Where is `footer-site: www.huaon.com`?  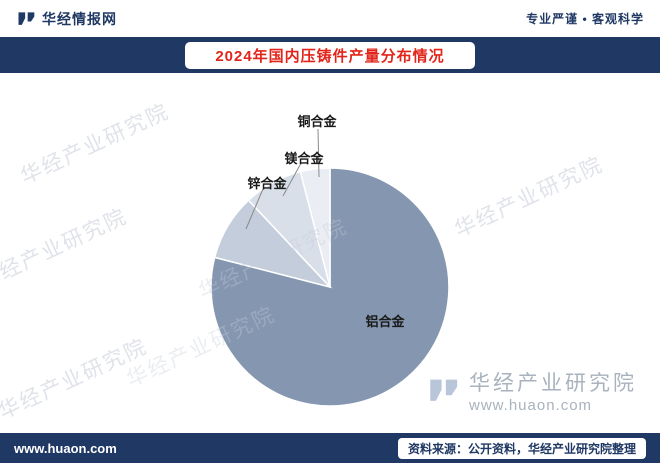
footer-site: www.huaon.com is located at coordinates (65, 448).